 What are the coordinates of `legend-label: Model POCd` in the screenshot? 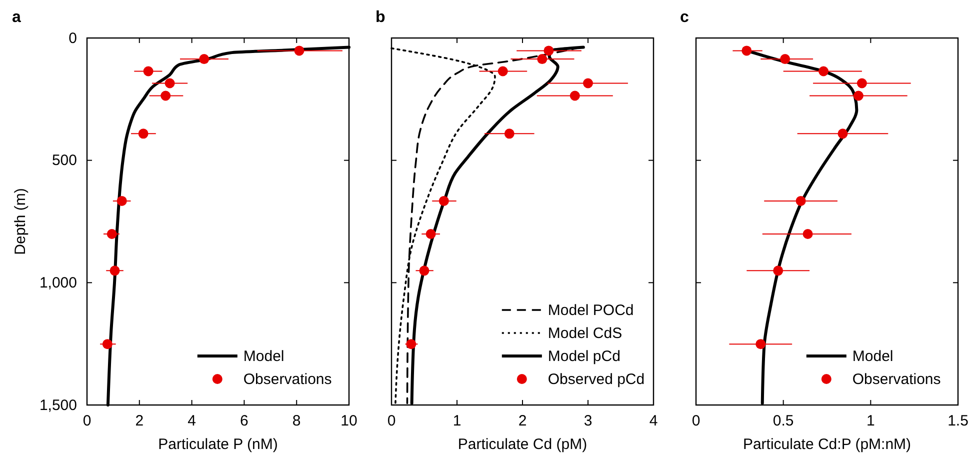 It's located at (591, 310).